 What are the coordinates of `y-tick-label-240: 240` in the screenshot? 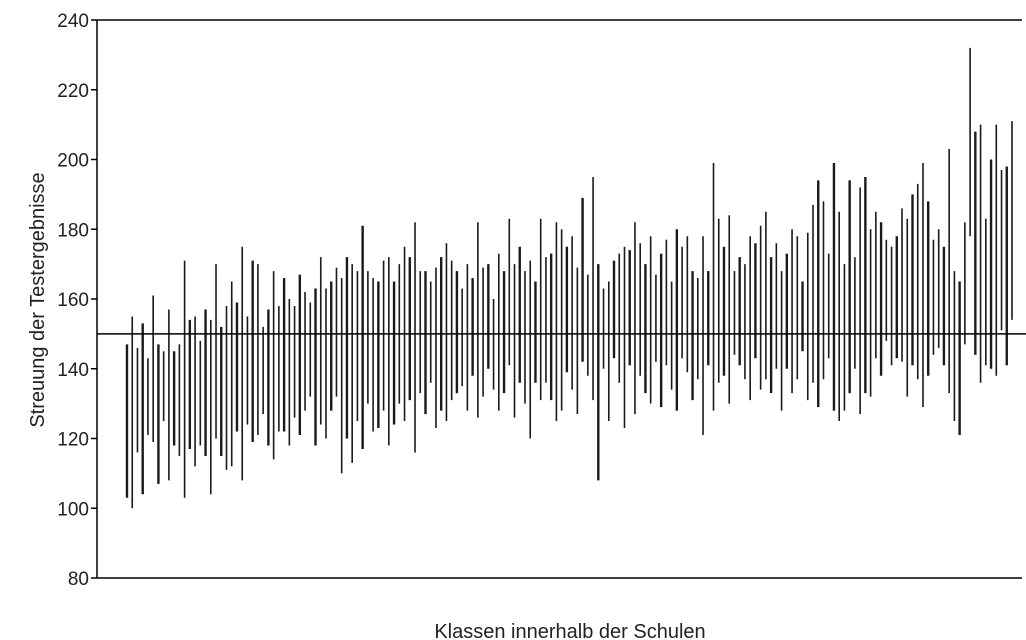 It's located at (73, 21).